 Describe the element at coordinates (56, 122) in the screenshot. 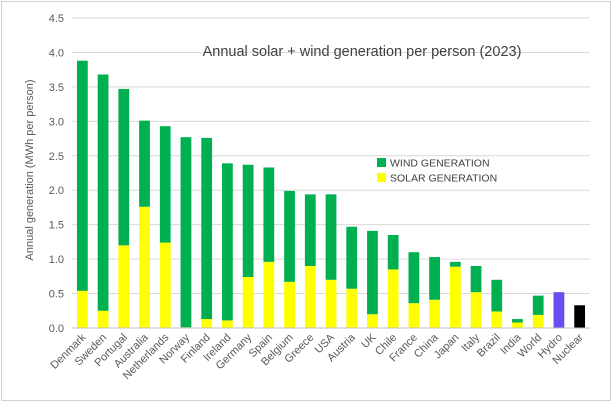

I see `y-tick-label: 3.0` at that location.